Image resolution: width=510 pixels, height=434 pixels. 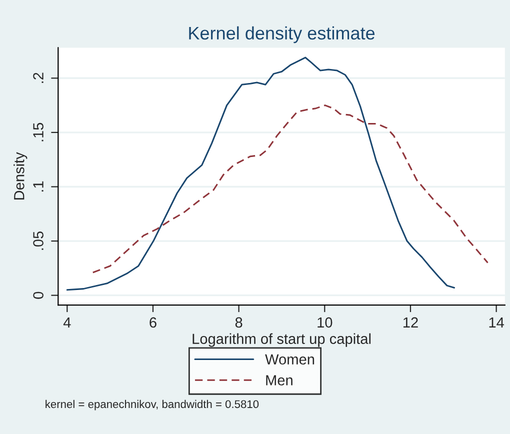 I want to click on text: kernel = epanechnikov, bandwidth = 0.5810, so click(x=152, y=405).